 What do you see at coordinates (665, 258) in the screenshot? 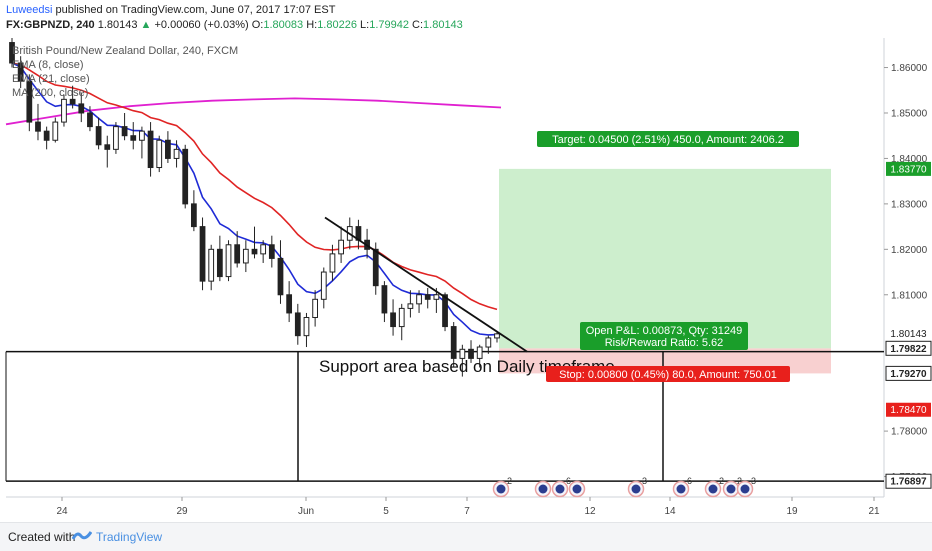
I see `target-zone` at bounding box center [665, 258].